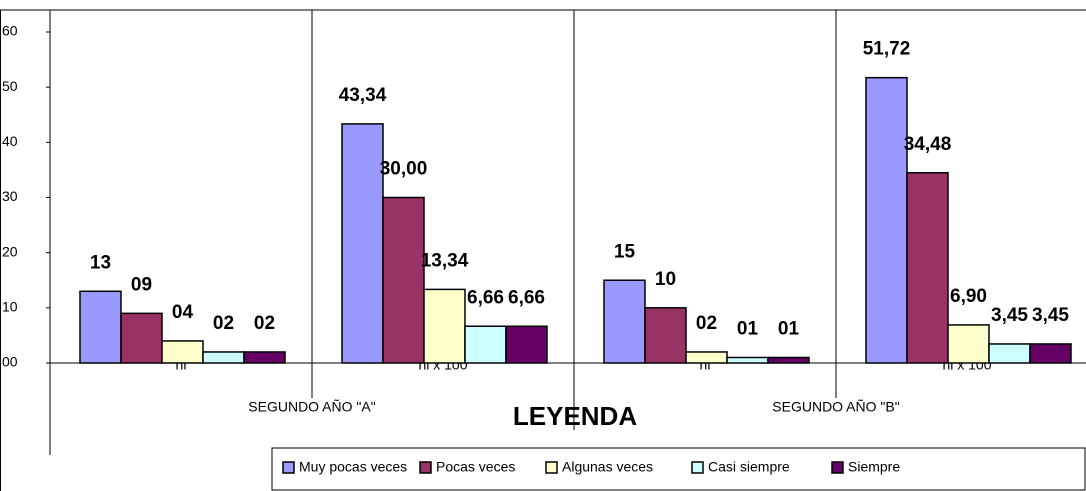 The width and height of the screenshot is (1086, 491). Describe the element at coordinates (749, 467) in the screenshot. I see `legend-label: Casi siempre` at that location.